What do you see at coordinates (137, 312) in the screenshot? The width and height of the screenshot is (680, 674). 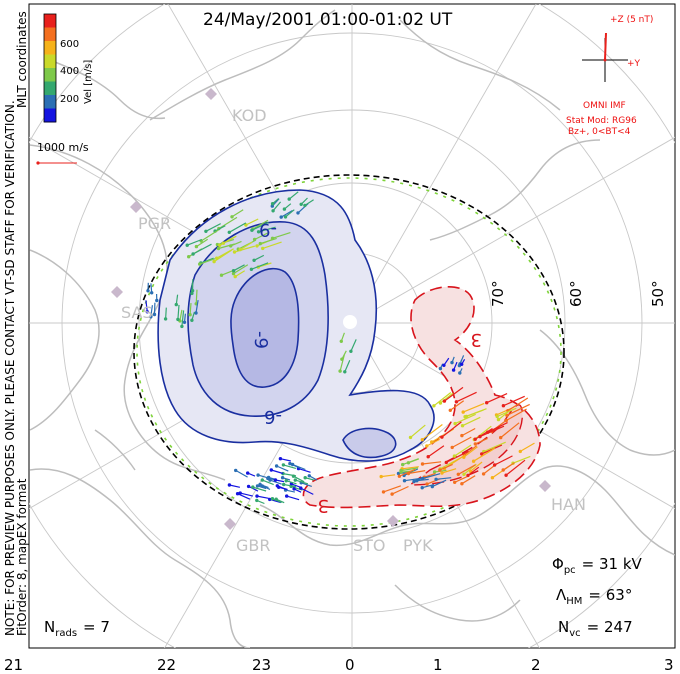 I see `station-sas: SAS` at bounding box center [137, 312].